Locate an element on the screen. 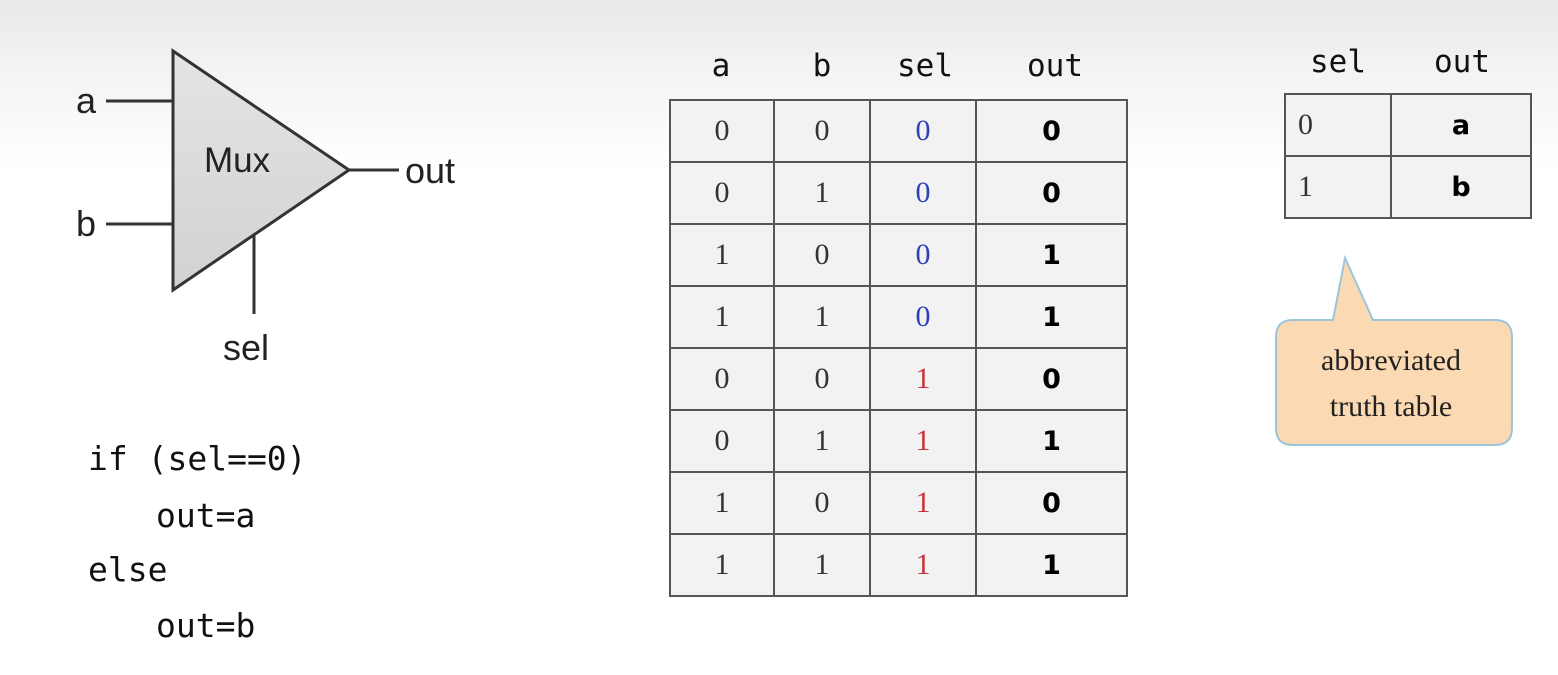 The height and width of the screenshot is (675, 1558). mux-diagram is located at coordinates (252, 181).